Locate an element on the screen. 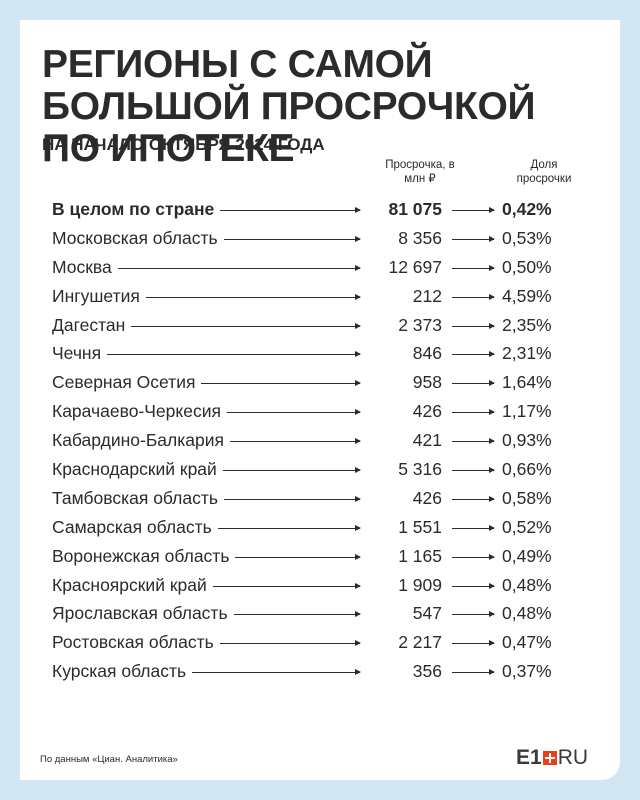 This screenshot has height=800, width=640. overdue-share: 2,35% is located at coordinates (527, 324).